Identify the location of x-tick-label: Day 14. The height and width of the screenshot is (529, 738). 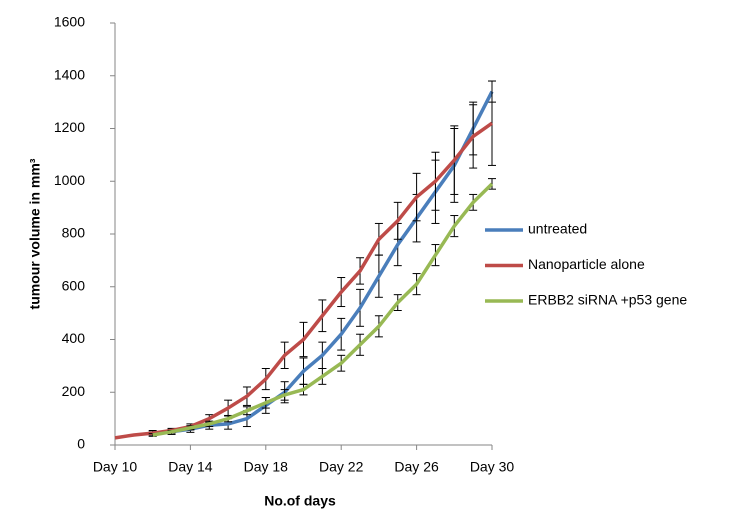
(190, 467).